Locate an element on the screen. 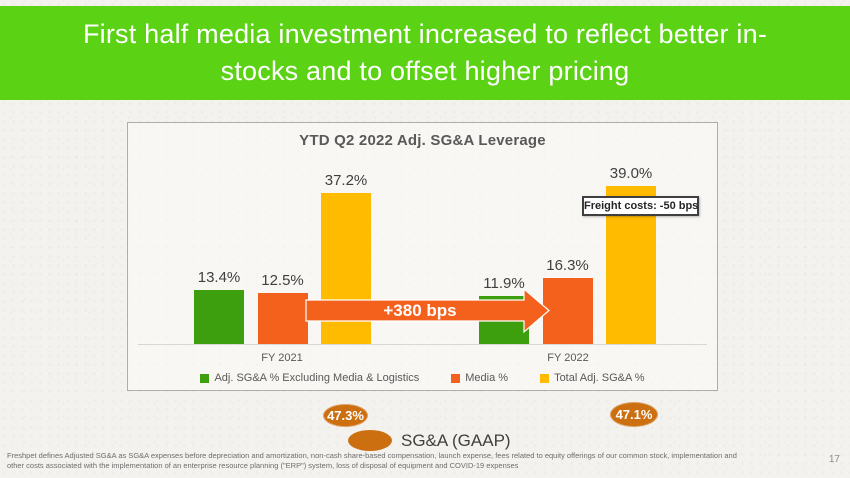 Image resolution: width=850 pixels, height=478 pixels. legend-label: Total Adj. SG&A % is located at coordinates (599, 378).